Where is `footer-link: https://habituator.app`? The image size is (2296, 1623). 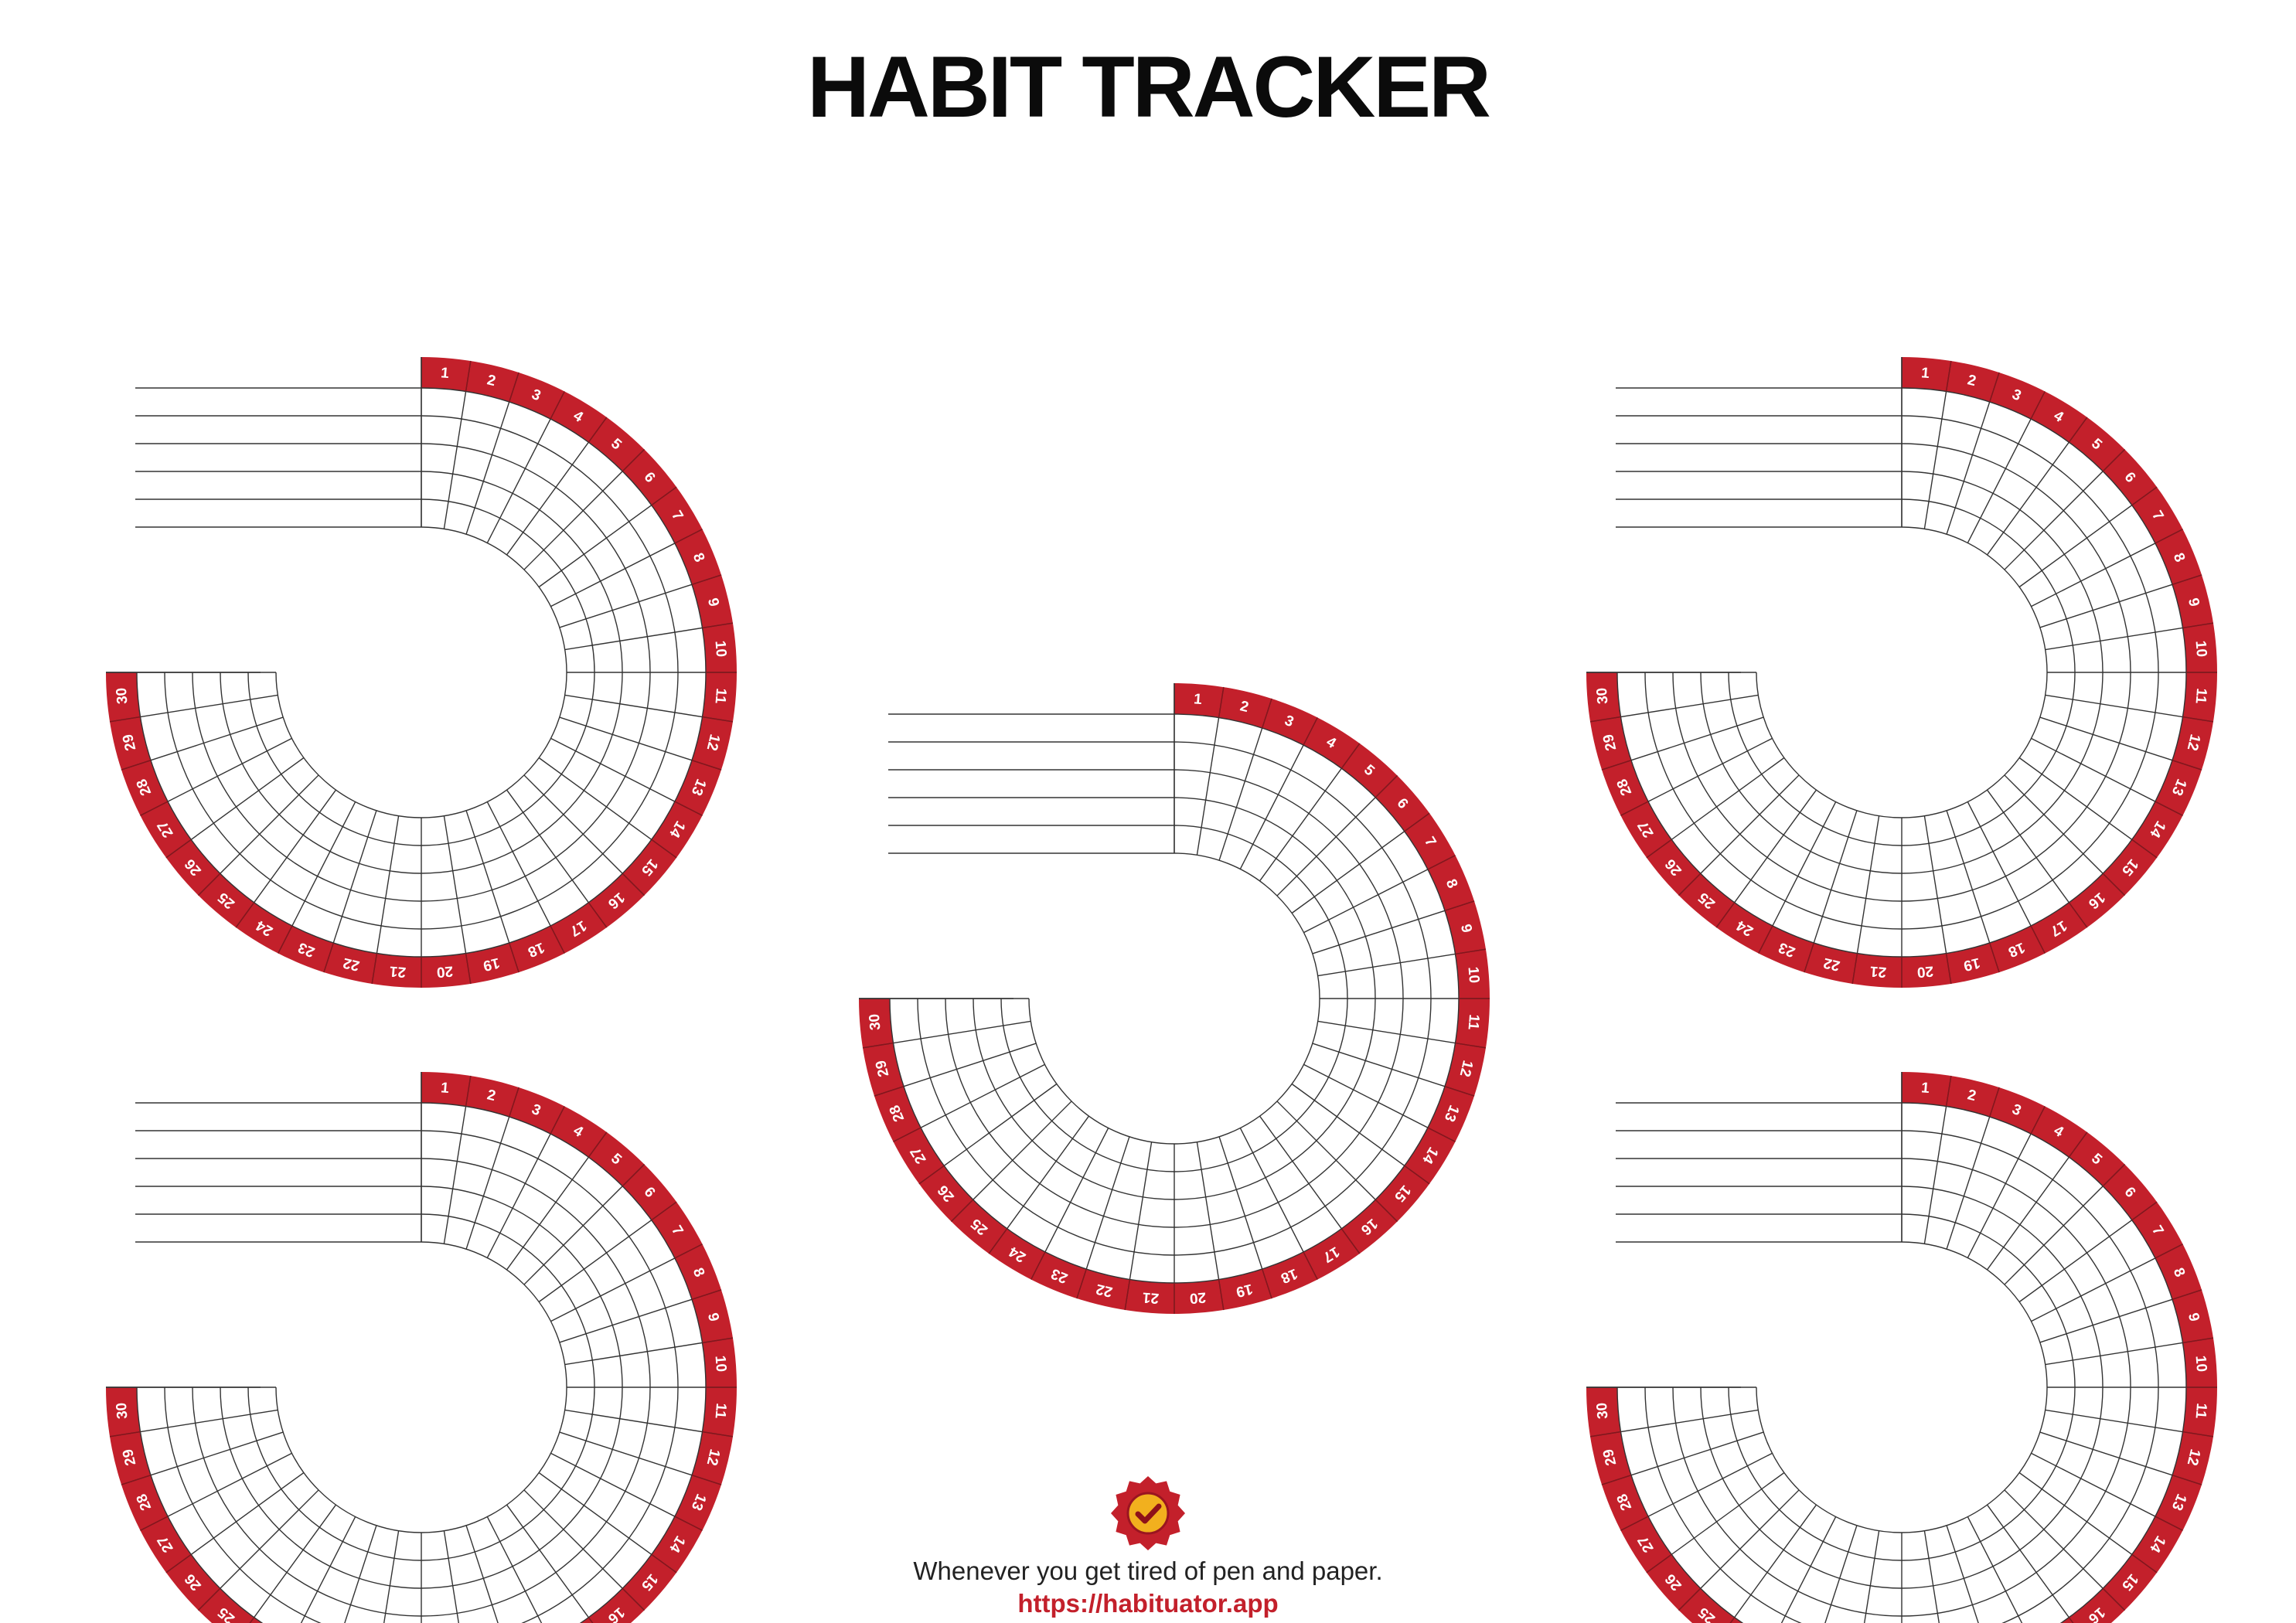
footer-link: https://habituator.app is located at coordinates (1148, 1603).